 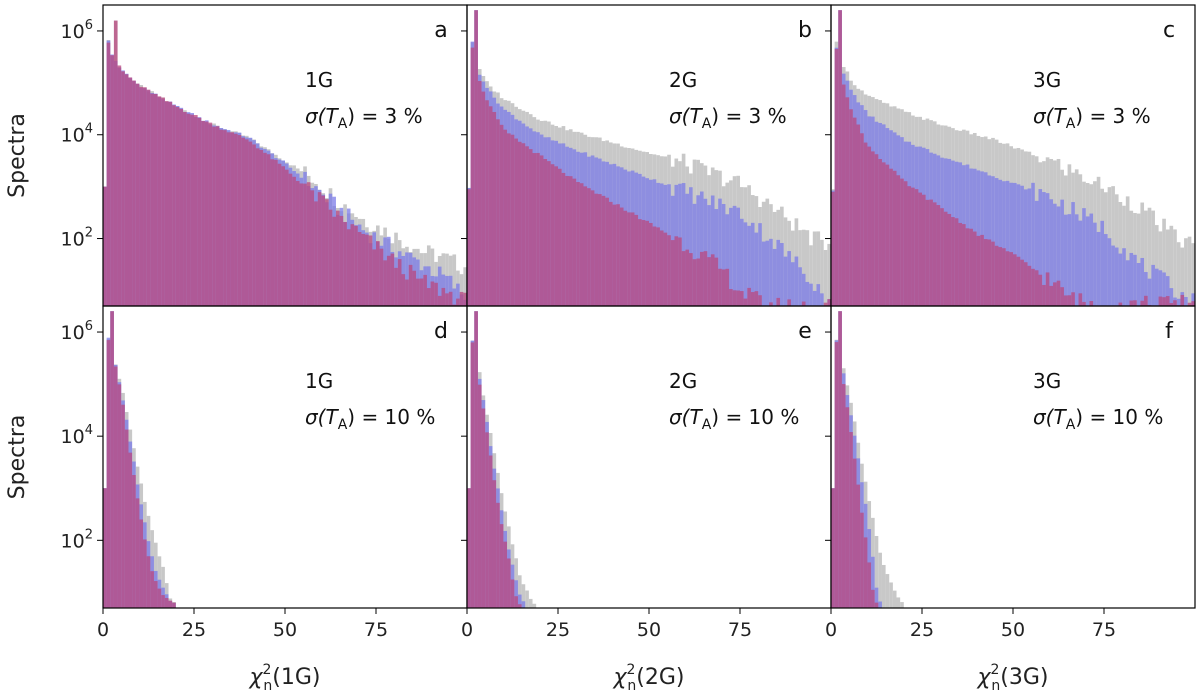 I want to click on x-axis-title: χ2 n(2G), so click(x=648, y=678).